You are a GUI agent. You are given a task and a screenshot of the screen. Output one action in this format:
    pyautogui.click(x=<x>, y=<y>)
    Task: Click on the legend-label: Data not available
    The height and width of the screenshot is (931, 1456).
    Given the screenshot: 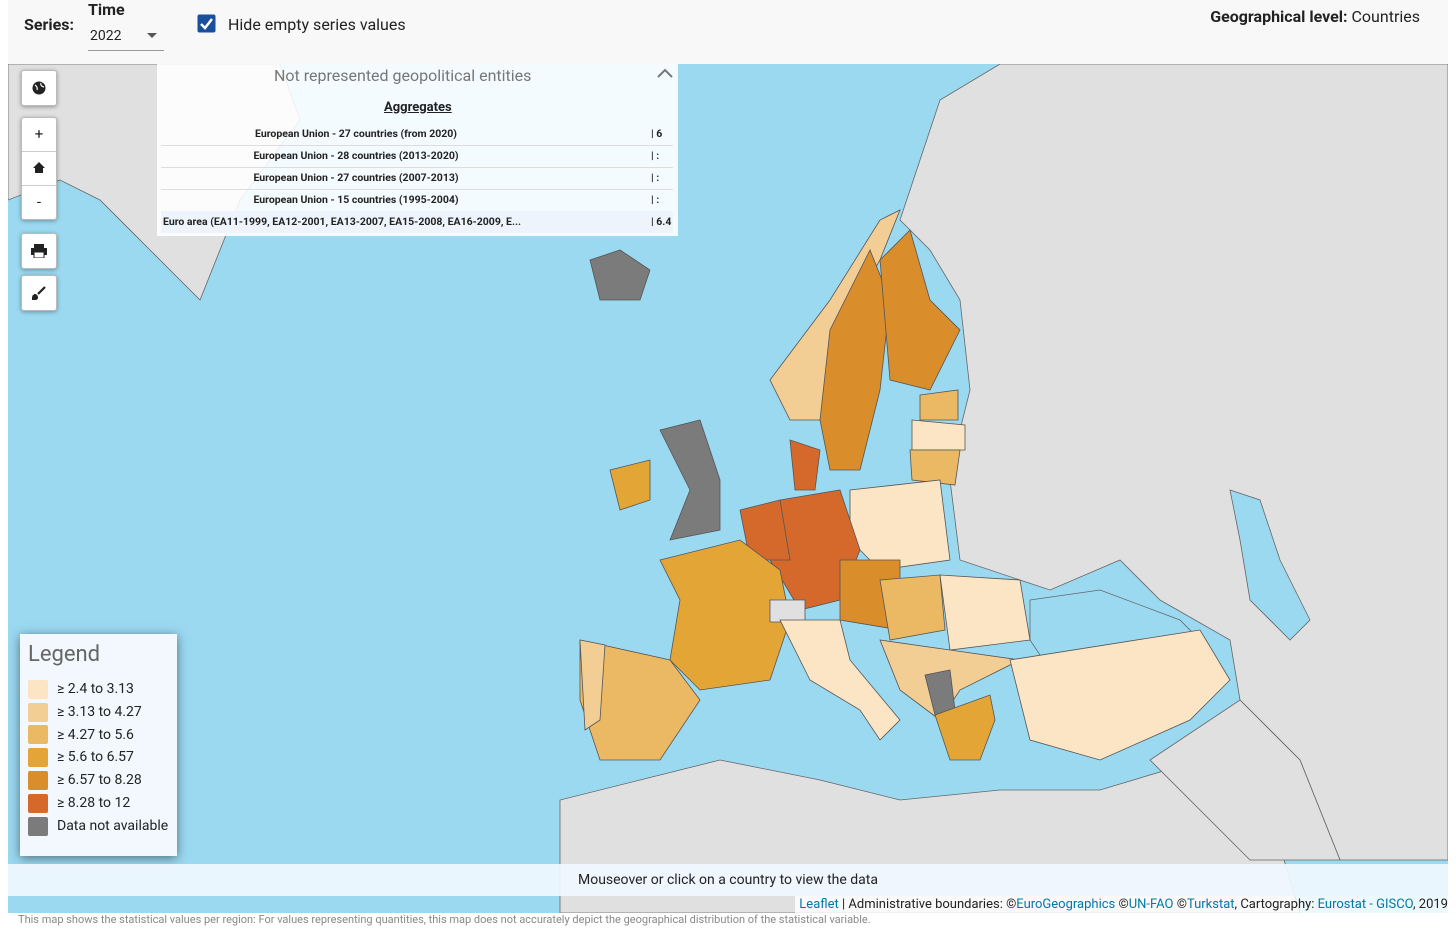 What is the action you would take?
    pyautogui.click(x=113, y=825)
    